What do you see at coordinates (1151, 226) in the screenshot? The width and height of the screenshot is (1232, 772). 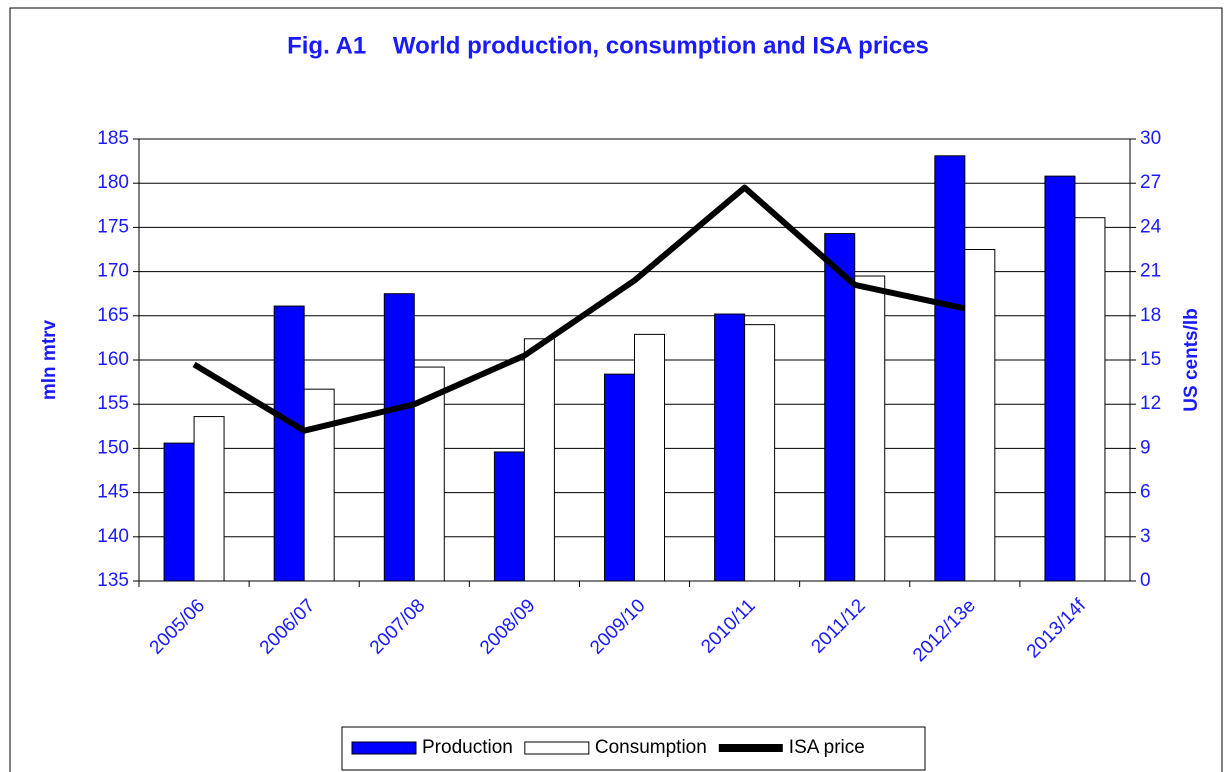 I see `y2-tick-label: 24` at bounding box center [1151, 226].